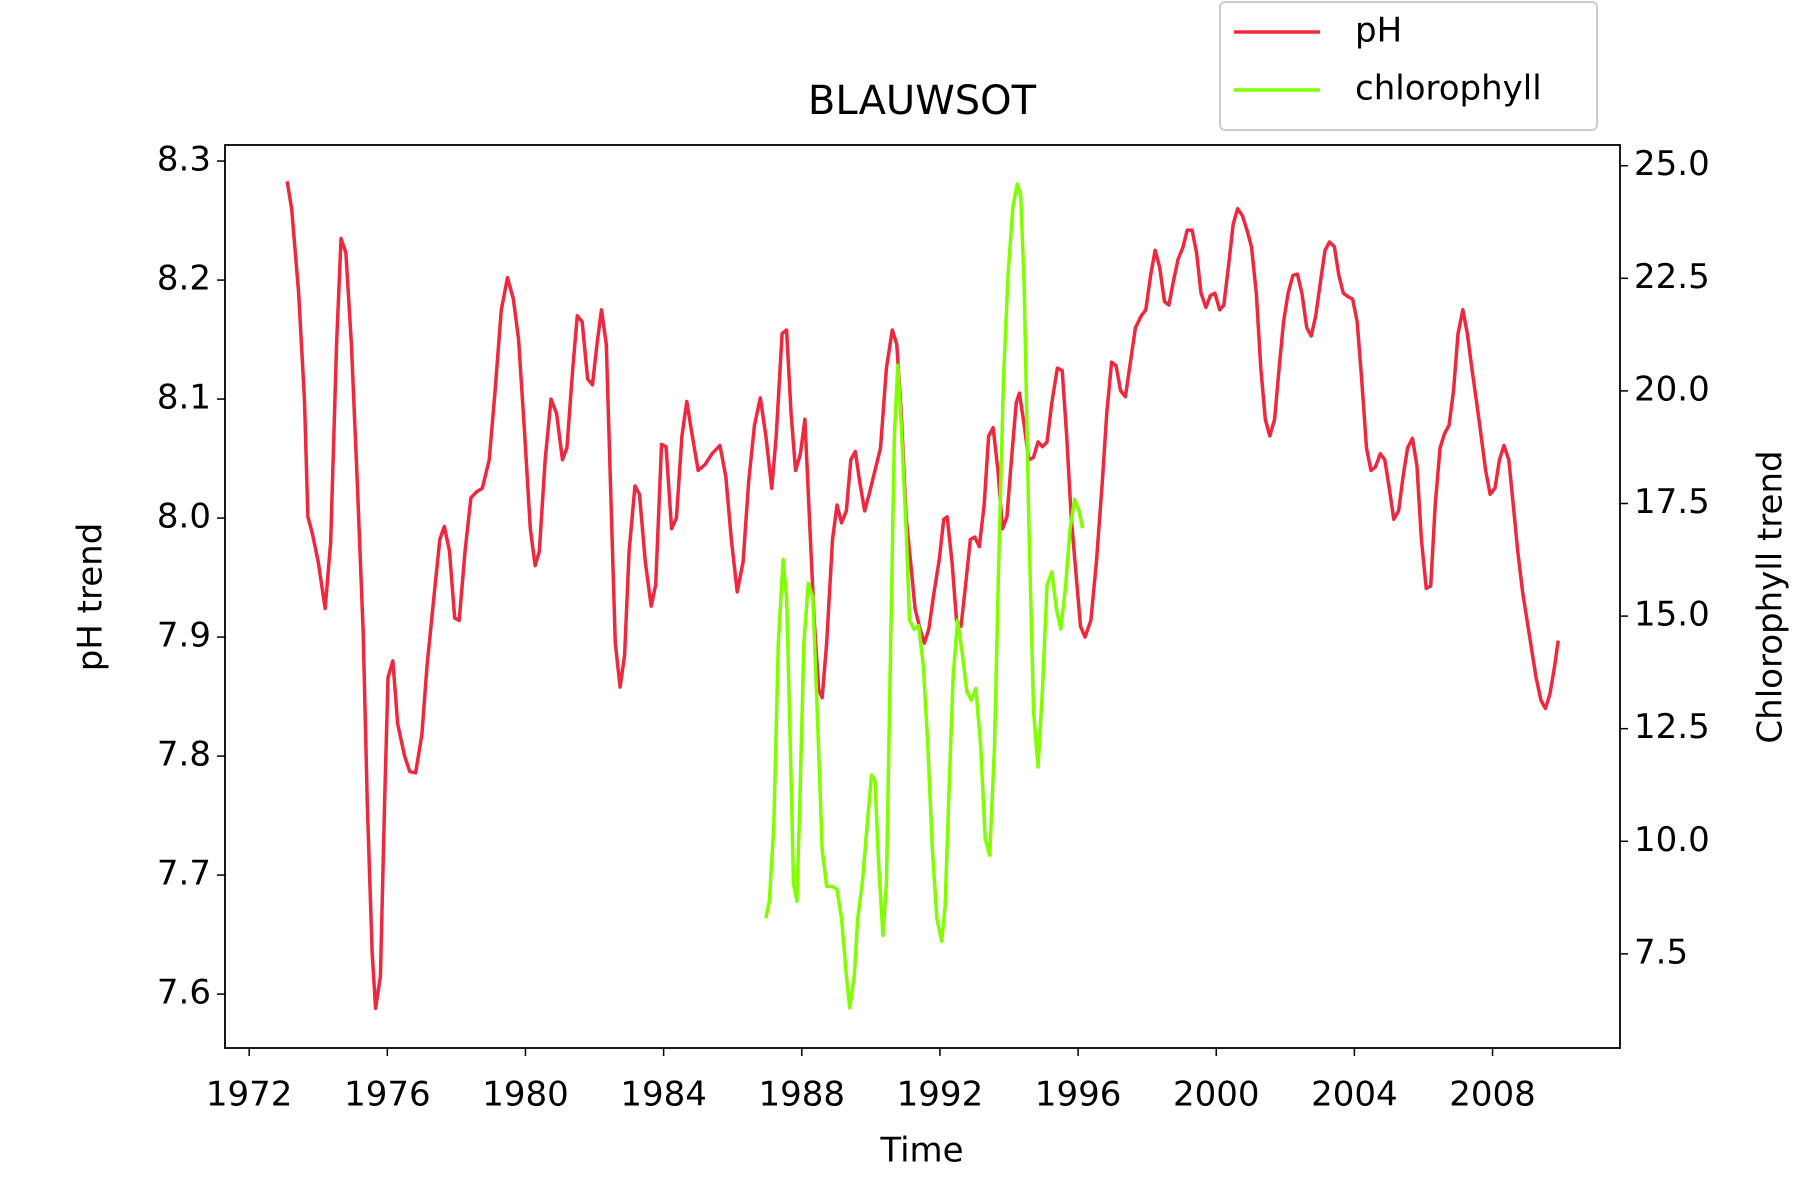 The width and height of the screenshot is (1800, 1200). Describe the element at coordinates (1354, 1095) in the screenshot. I see `x-tick-label: 2004` at that location.